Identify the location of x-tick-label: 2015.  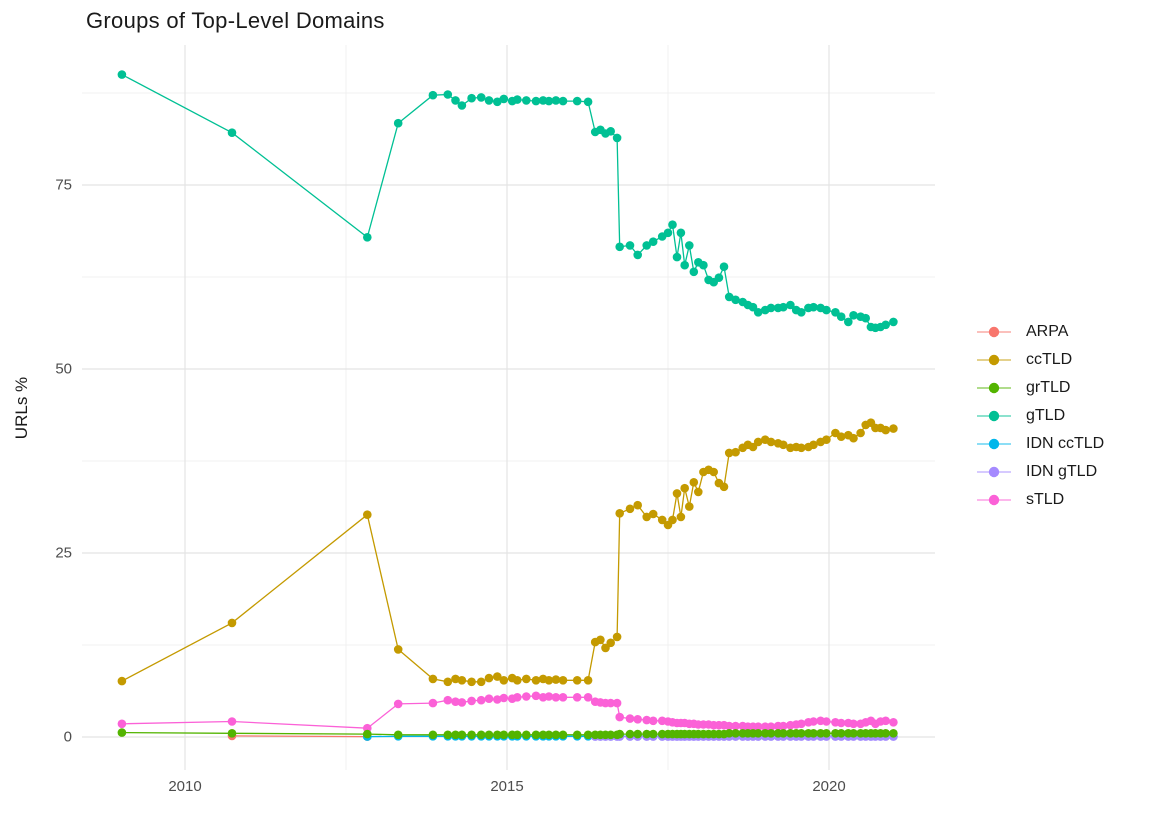
(507, 786).